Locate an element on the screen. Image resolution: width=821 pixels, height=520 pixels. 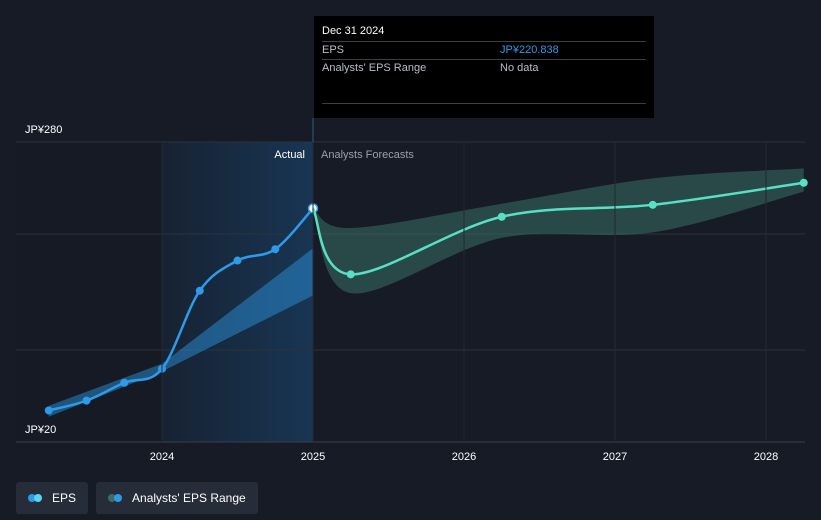
range-legend-icon is located at coordinates (116, 498).